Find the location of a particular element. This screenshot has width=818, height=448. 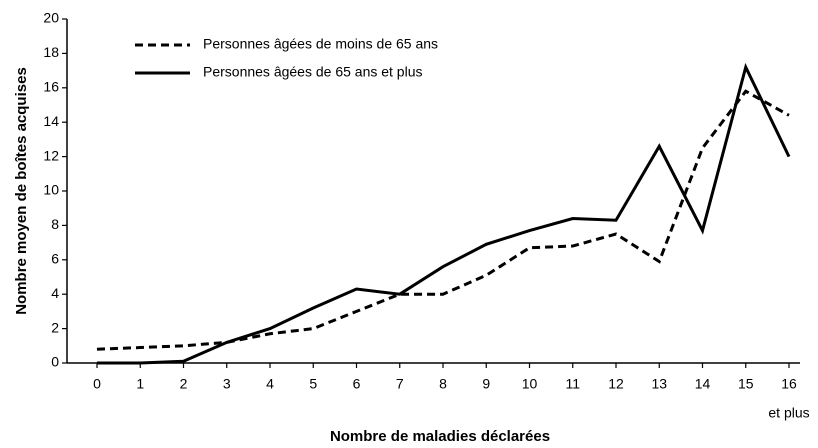

x-tick-label: 1 is located at coordinates (140, 384).